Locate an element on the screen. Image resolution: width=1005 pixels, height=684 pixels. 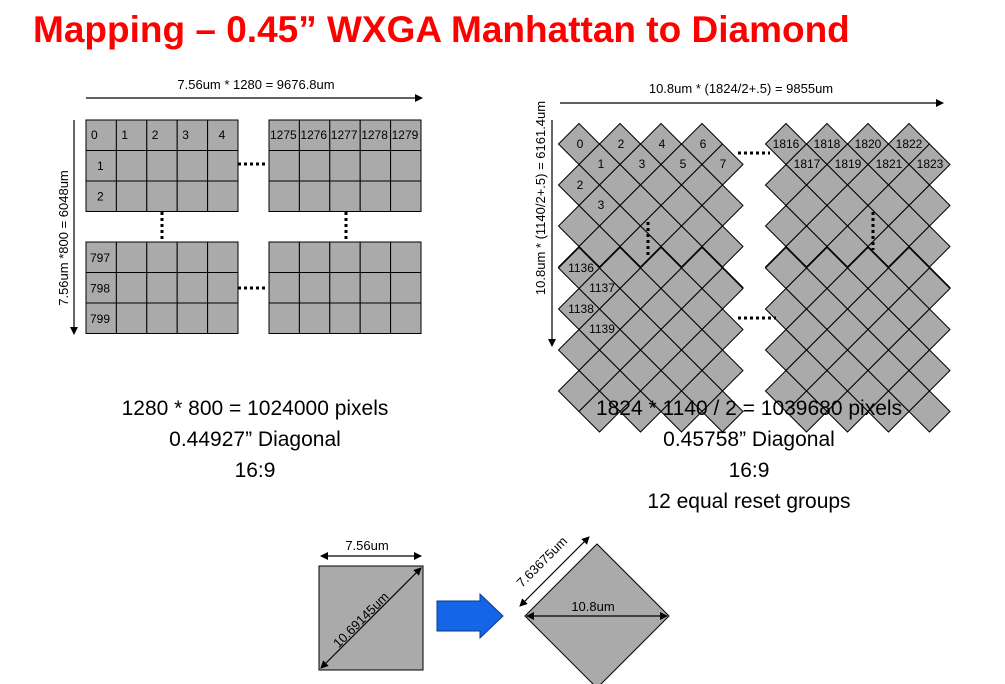
diamond-cell-label: 2 is located at coordinates (621, 144).